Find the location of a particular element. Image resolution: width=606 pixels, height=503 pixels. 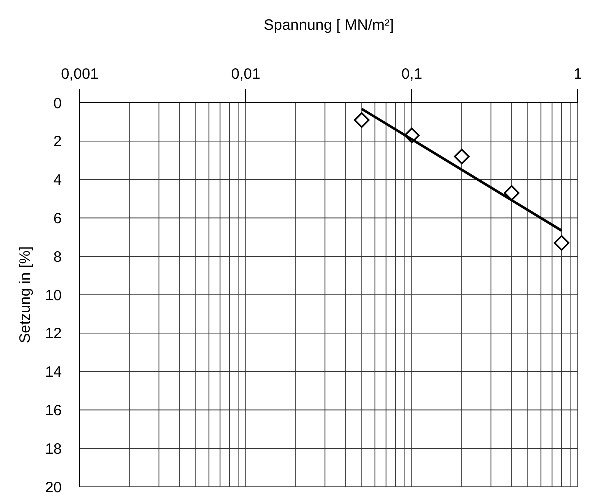

y-tick-label: 18 is located at coordinates (53, 449).